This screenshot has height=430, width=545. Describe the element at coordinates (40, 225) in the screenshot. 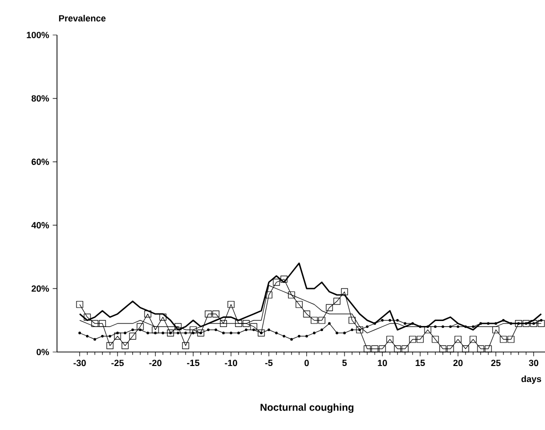

I see `y-tick-label: 40%` at that location.